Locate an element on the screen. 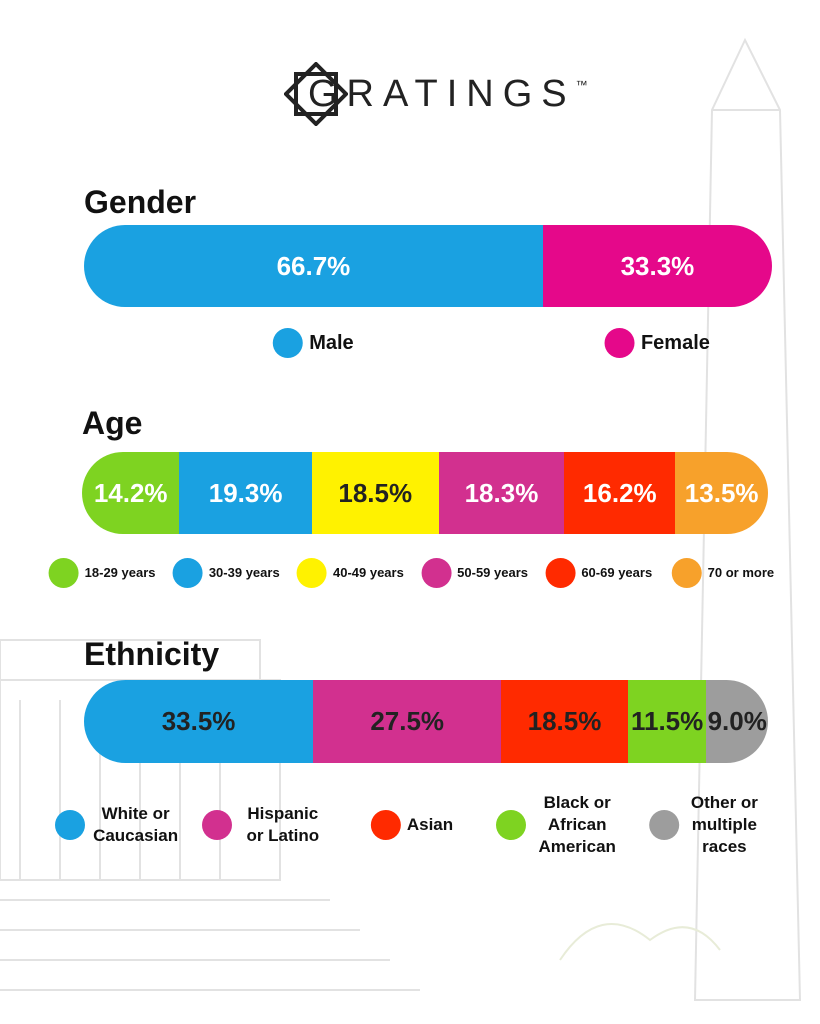 The width and height of the screenshot is (820, 1024). legend-label: 70 or more is located at coordinates (741, 572).